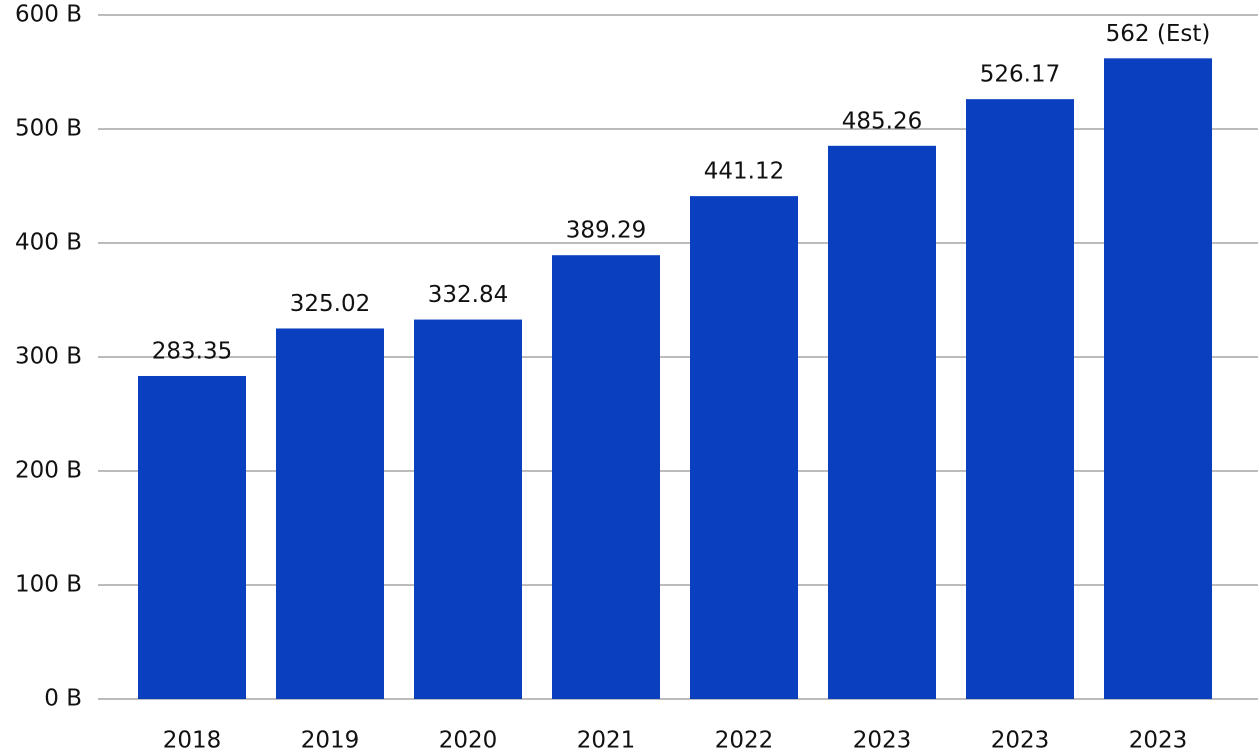 This screenshot has width=1258, height=756. I want to click on value-label: 562 (Est), so click(1158, 34).